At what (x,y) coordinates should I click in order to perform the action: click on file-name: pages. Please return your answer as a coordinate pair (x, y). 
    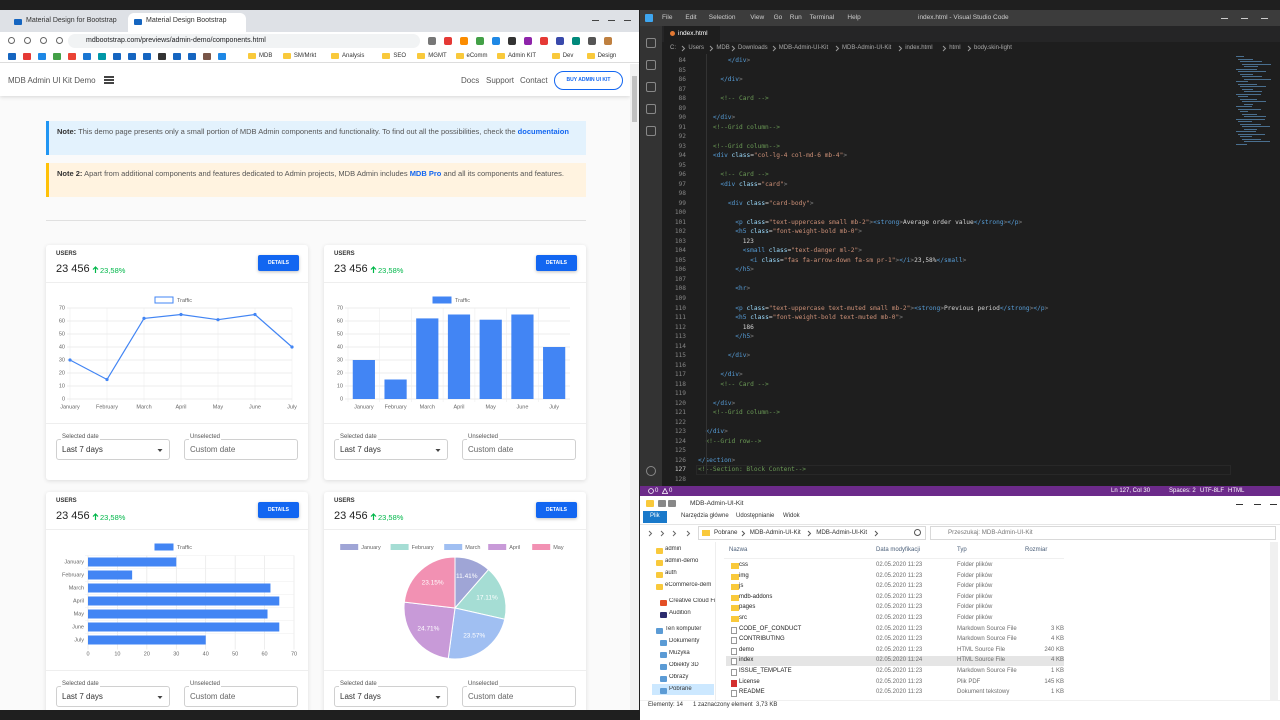
    Looking at the image, I should click on (747, 607).